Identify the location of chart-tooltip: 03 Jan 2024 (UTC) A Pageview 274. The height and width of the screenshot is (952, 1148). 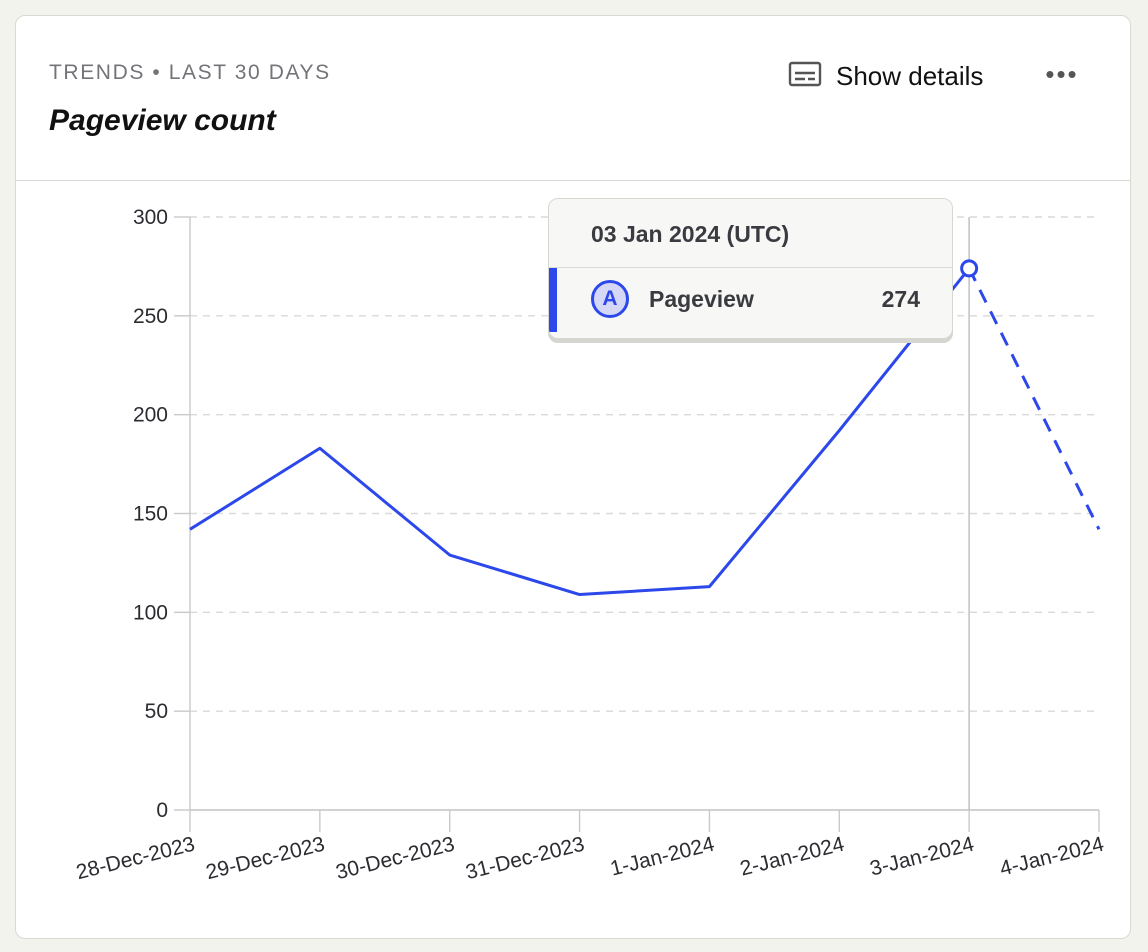
(750, 268).